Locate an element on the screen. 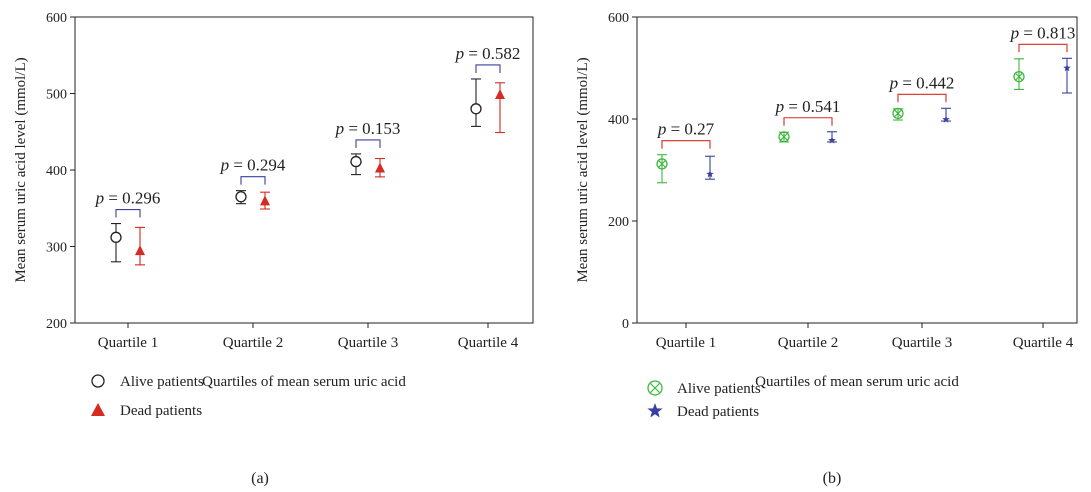 The height and width of the screenshot is (492, 1091). legend-marker-alive-ring is located at coordinates (655, 388).